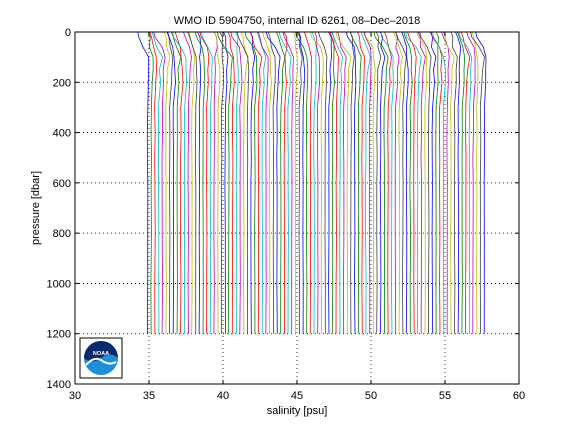 This screenshot has height=432, width=576. I want to click on y-tick-label: 600, so click(62, 184).